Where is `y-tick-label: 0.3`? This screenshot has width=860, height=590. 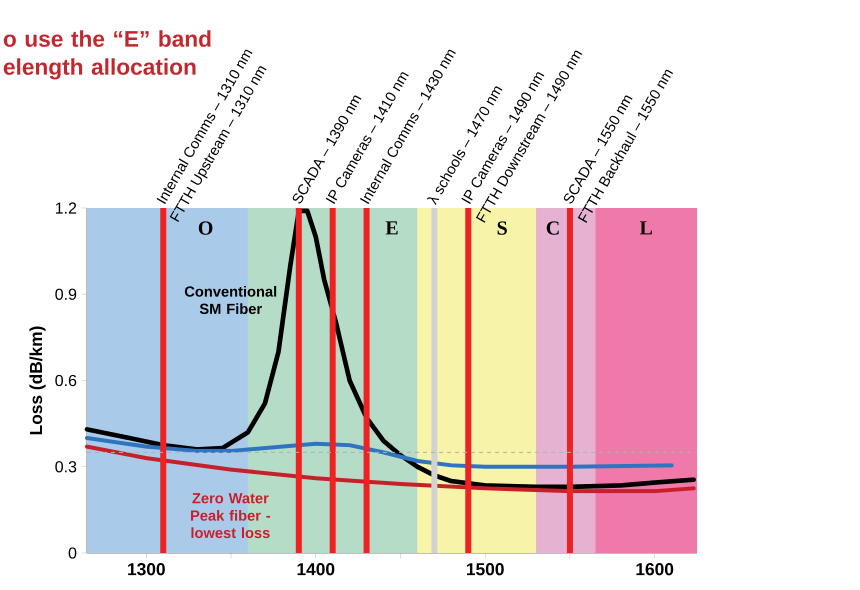
y-tick-label: 0.3 is located at coordinates (65, 466).